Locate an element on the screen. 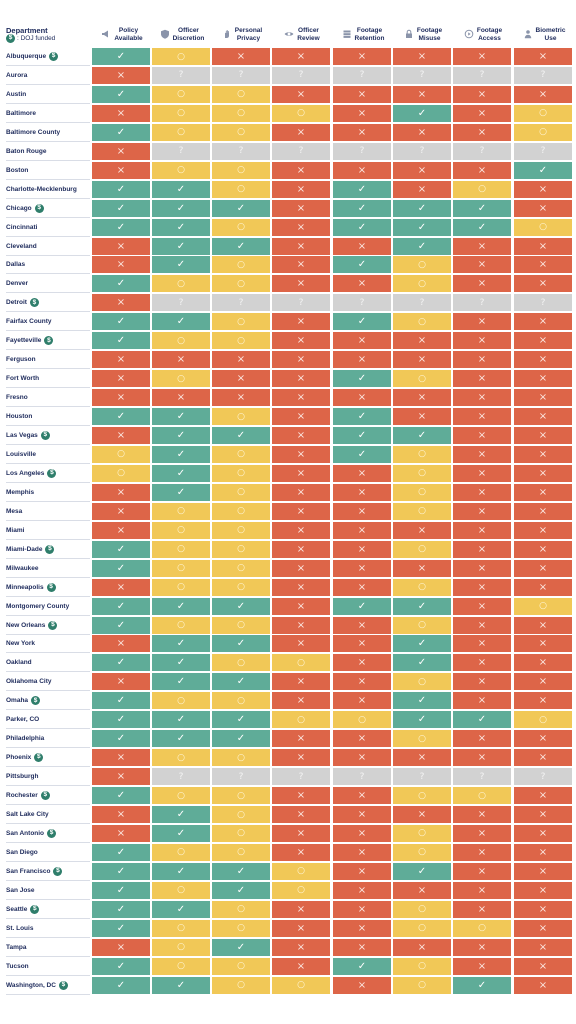  department-label: Austin is located at coordinates (16, 94).